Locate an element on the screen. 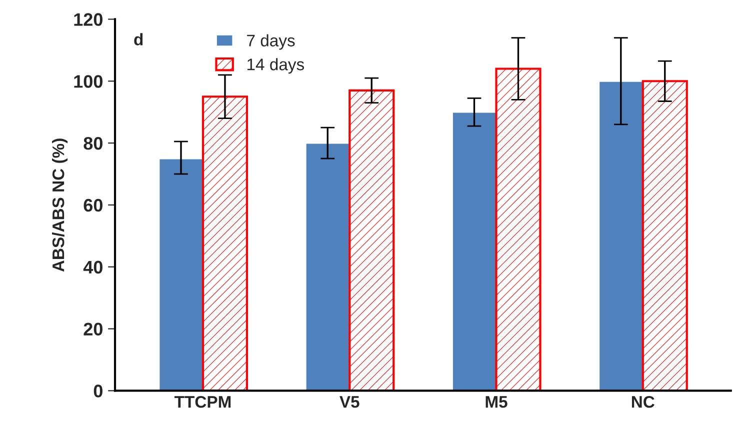 The height and width of the screenshot is (427, 742). legend-label: 14 days is located at coordinates (276, 66).